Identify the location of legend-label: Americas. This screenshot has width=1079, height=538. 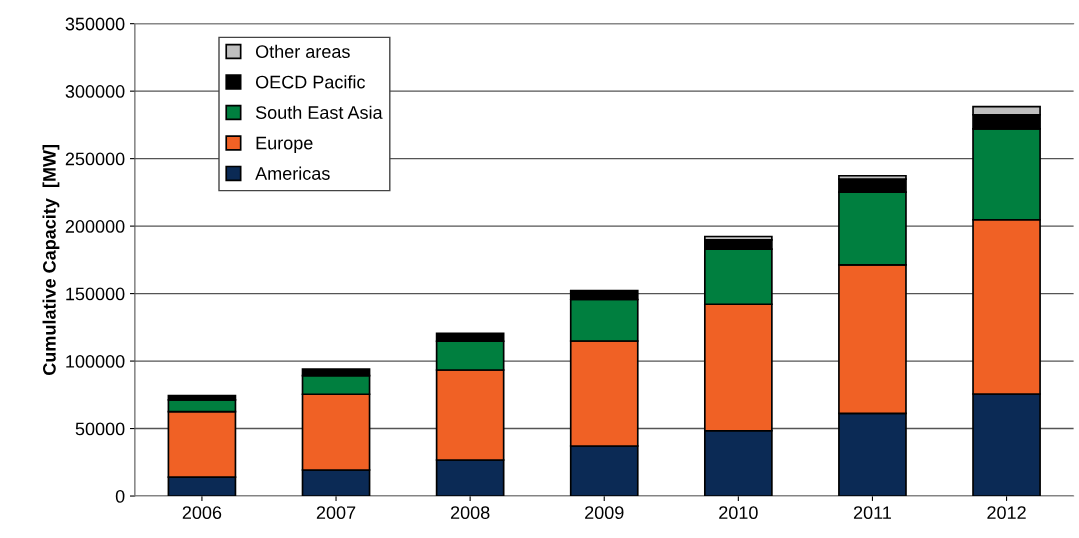
(292, 173).